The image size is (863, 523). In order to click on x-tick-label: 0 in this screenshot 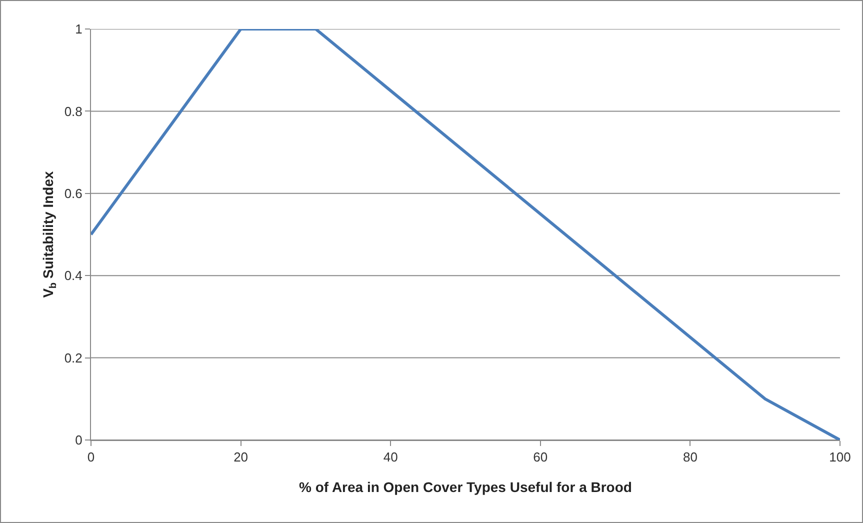, I will do `click(91, 457)`.